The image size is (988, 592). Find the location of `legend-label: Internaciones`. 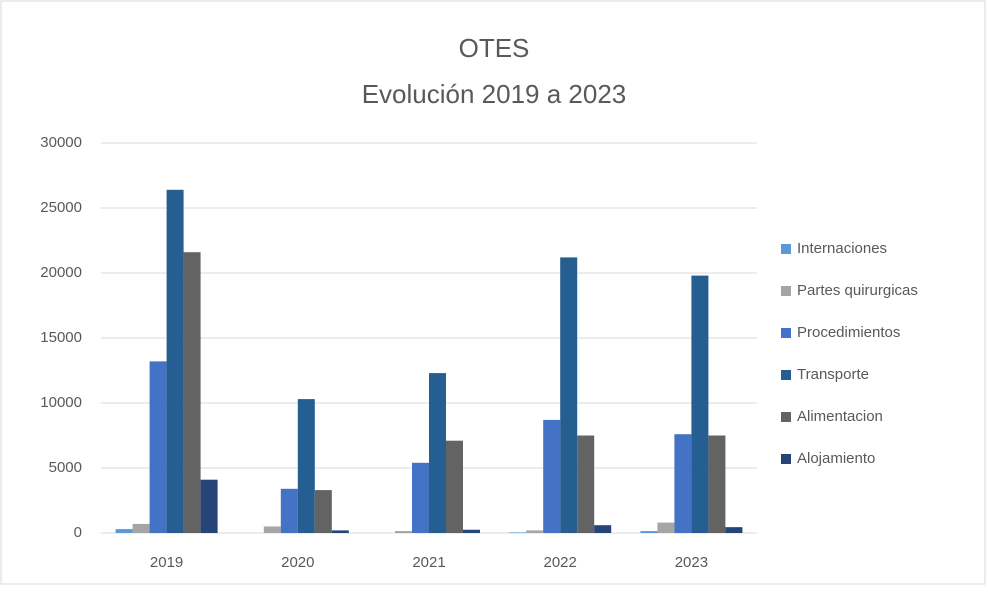

legend-label: Internaciones is located at coordinates (842, 248).